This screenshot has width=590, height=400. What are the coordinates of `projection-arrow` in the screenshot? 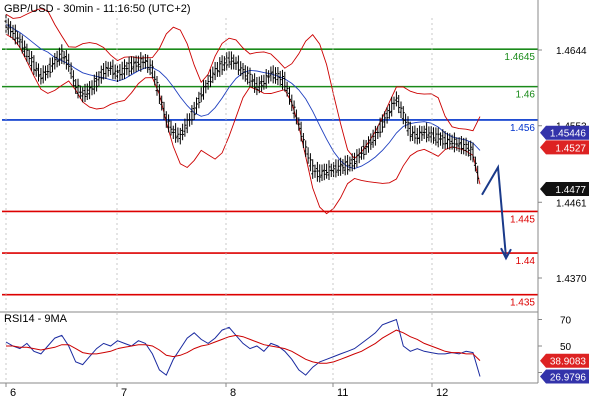 It's located at (494, 211).